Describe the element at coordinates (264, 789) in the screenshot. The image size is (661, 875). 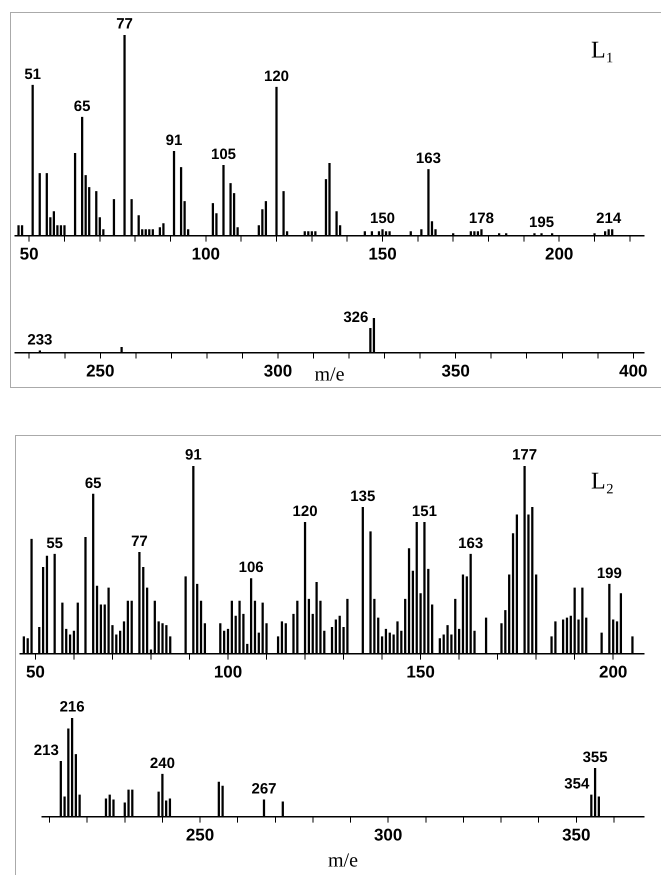
I see `annotation: 267` at that location.